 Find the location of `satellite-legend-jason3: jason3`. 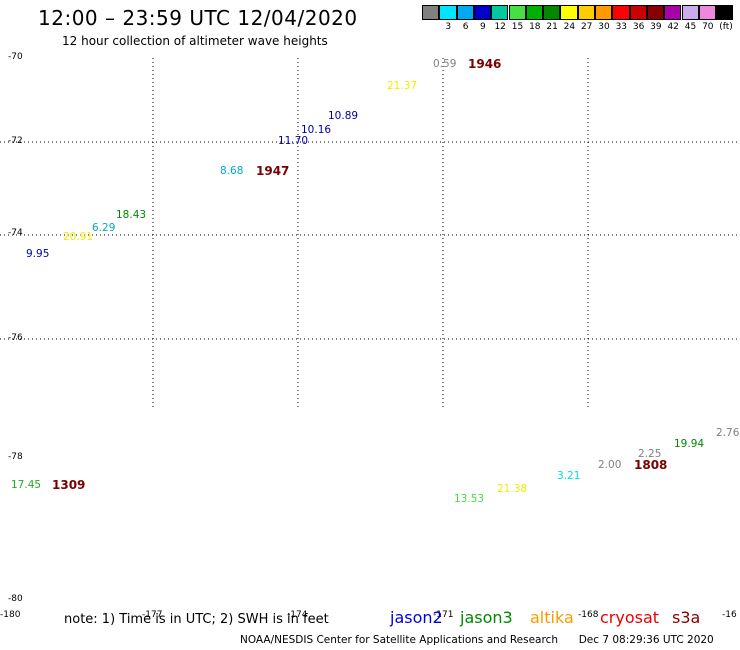

satellite-legend-jason3: jason3 is located at coordinates (486, 617).